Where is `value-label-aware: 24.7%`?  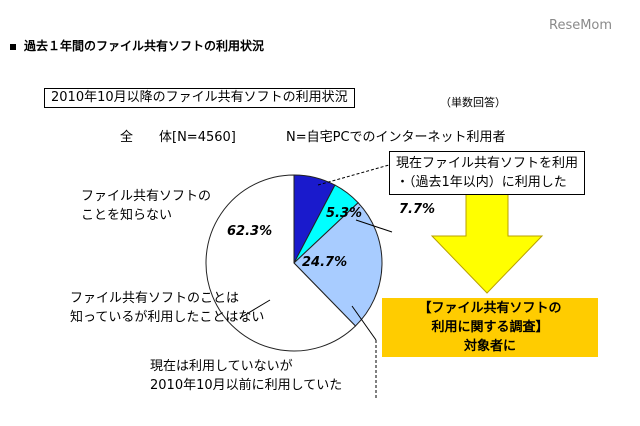
value-label-aware: 24.7% is located at coordinates (325, 262).